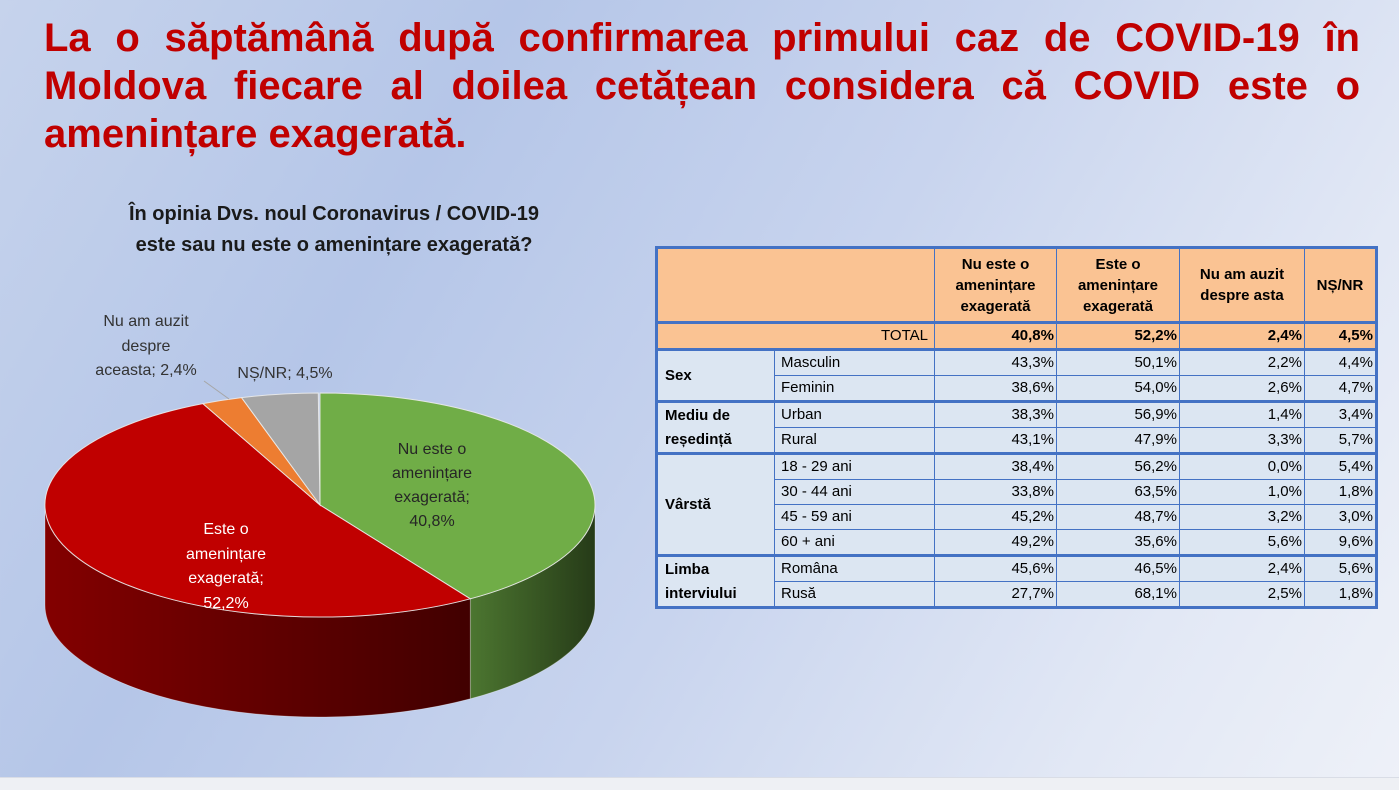 Image resolution: width=1399 pixels, height=790 pixels. I want to click on table-row: Rural 43,1% 47,9% 3,3% 5,7%, so click(1017, 440).